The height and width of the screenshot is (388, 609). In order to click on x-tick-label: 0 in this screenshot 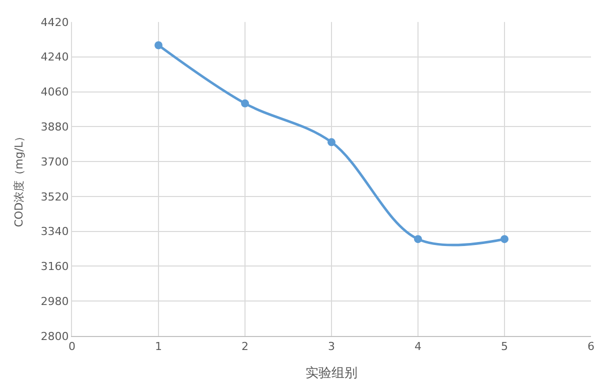, I will do `click(72, 347)`.